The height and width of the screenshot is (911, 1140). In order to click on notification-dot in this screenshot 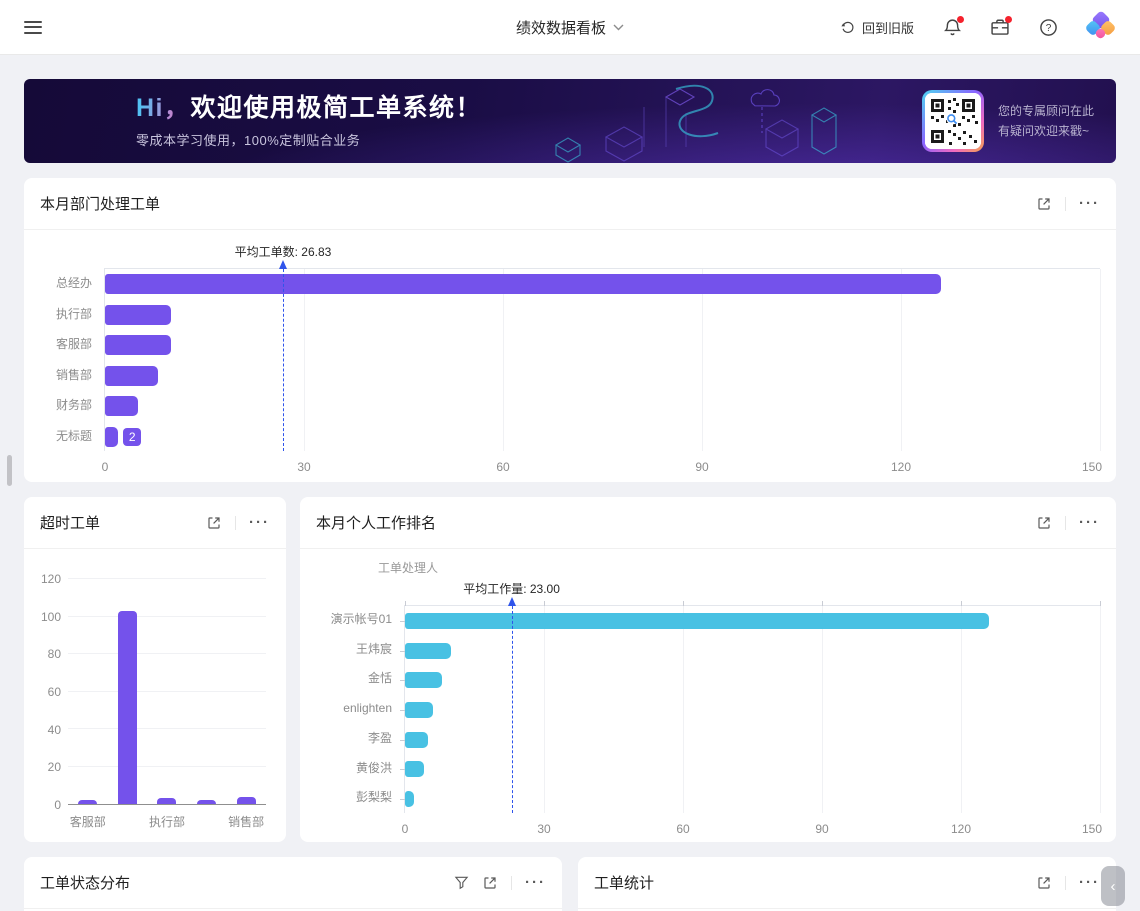, I will do `click(960, 19)`.